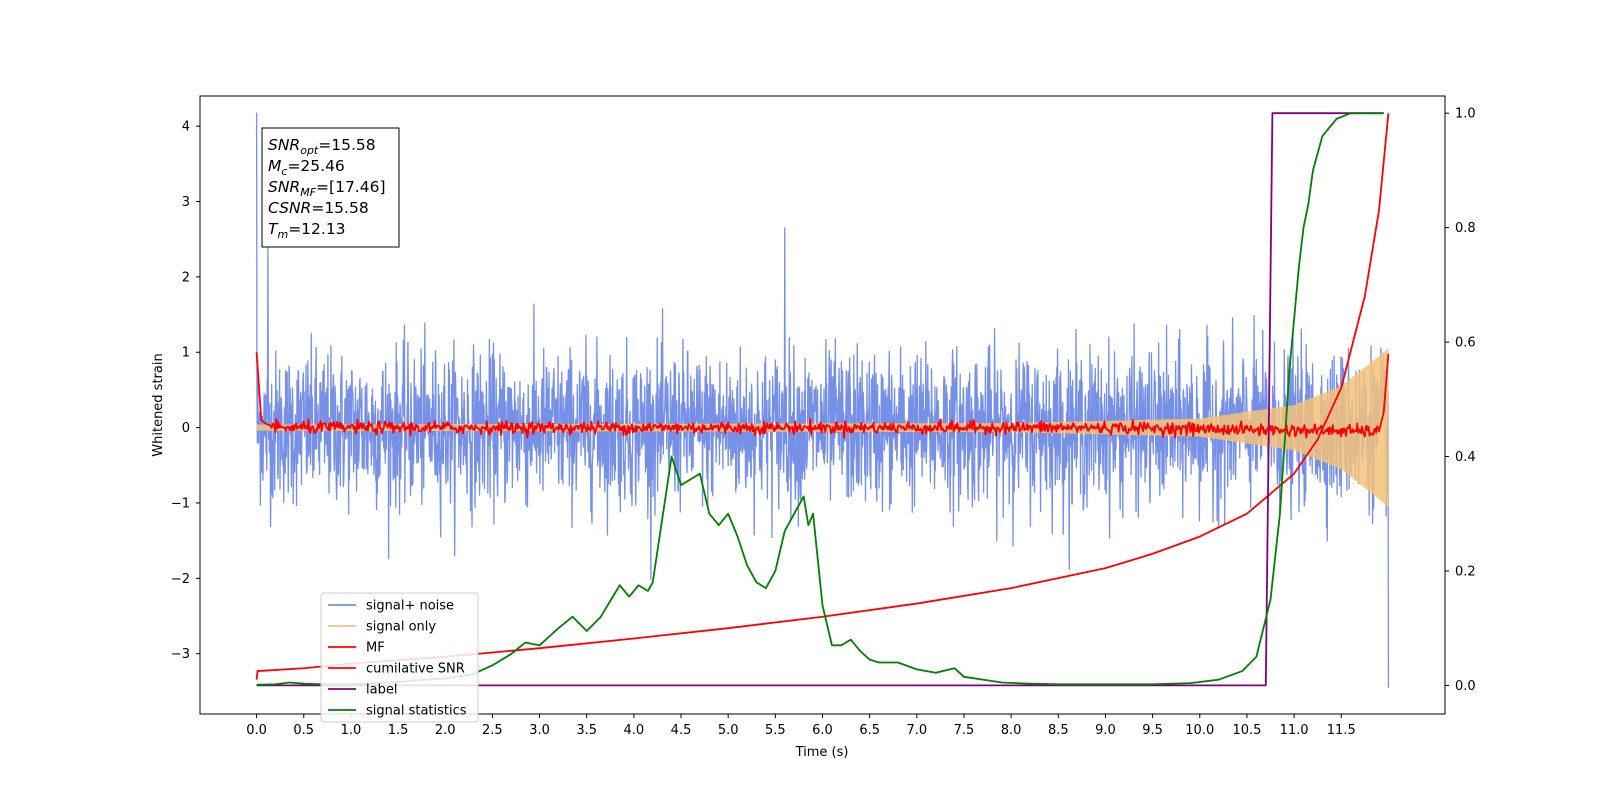  I want to click on x-tick-label: 10.0, so click(1199, 730).